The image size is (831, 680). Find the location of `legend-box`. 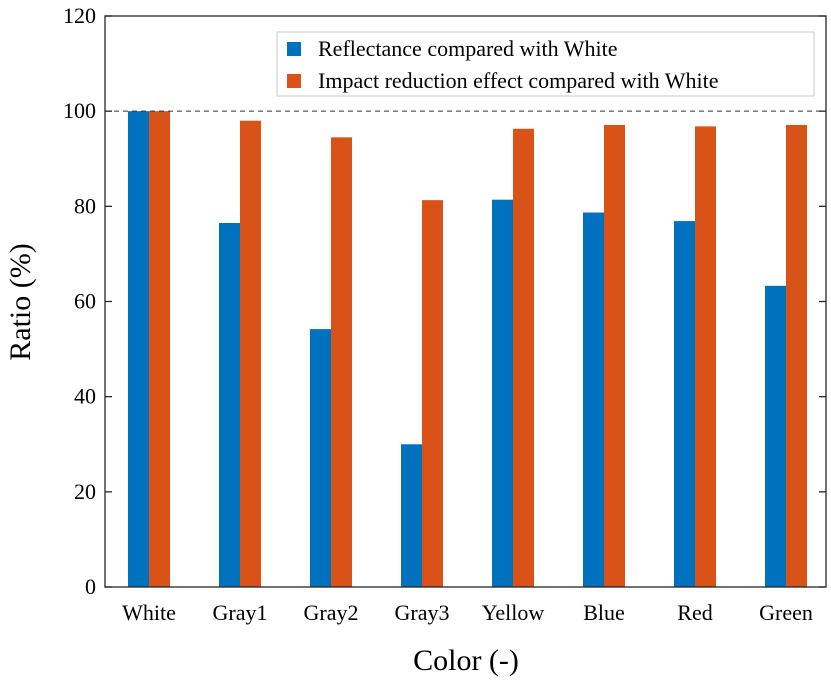

legend-box is located at coordinates (545, 64).